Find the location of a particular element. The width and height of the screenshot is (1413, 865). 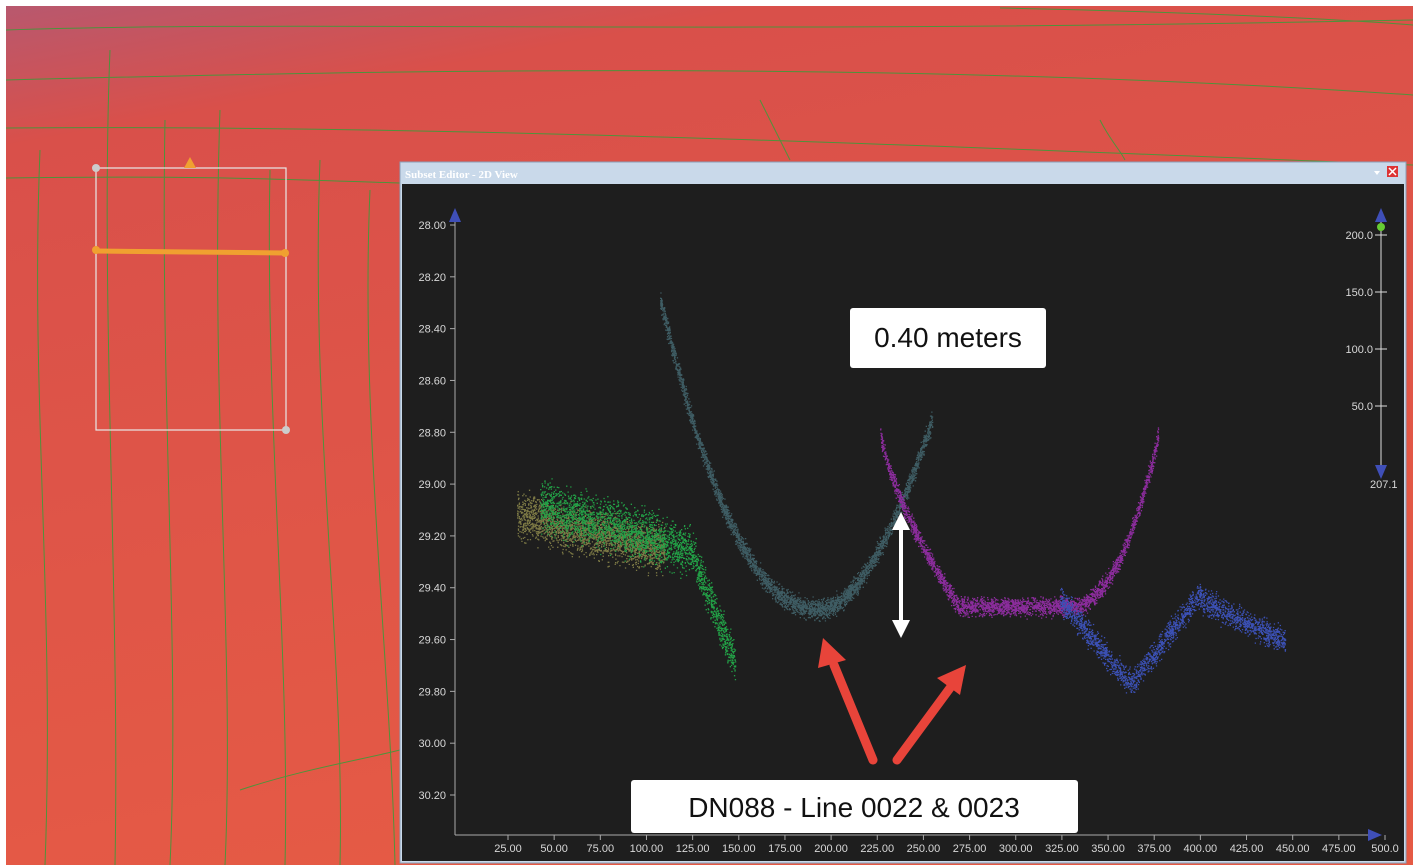

y-tick-label: 28.40 is located at coordinates (432, 330).